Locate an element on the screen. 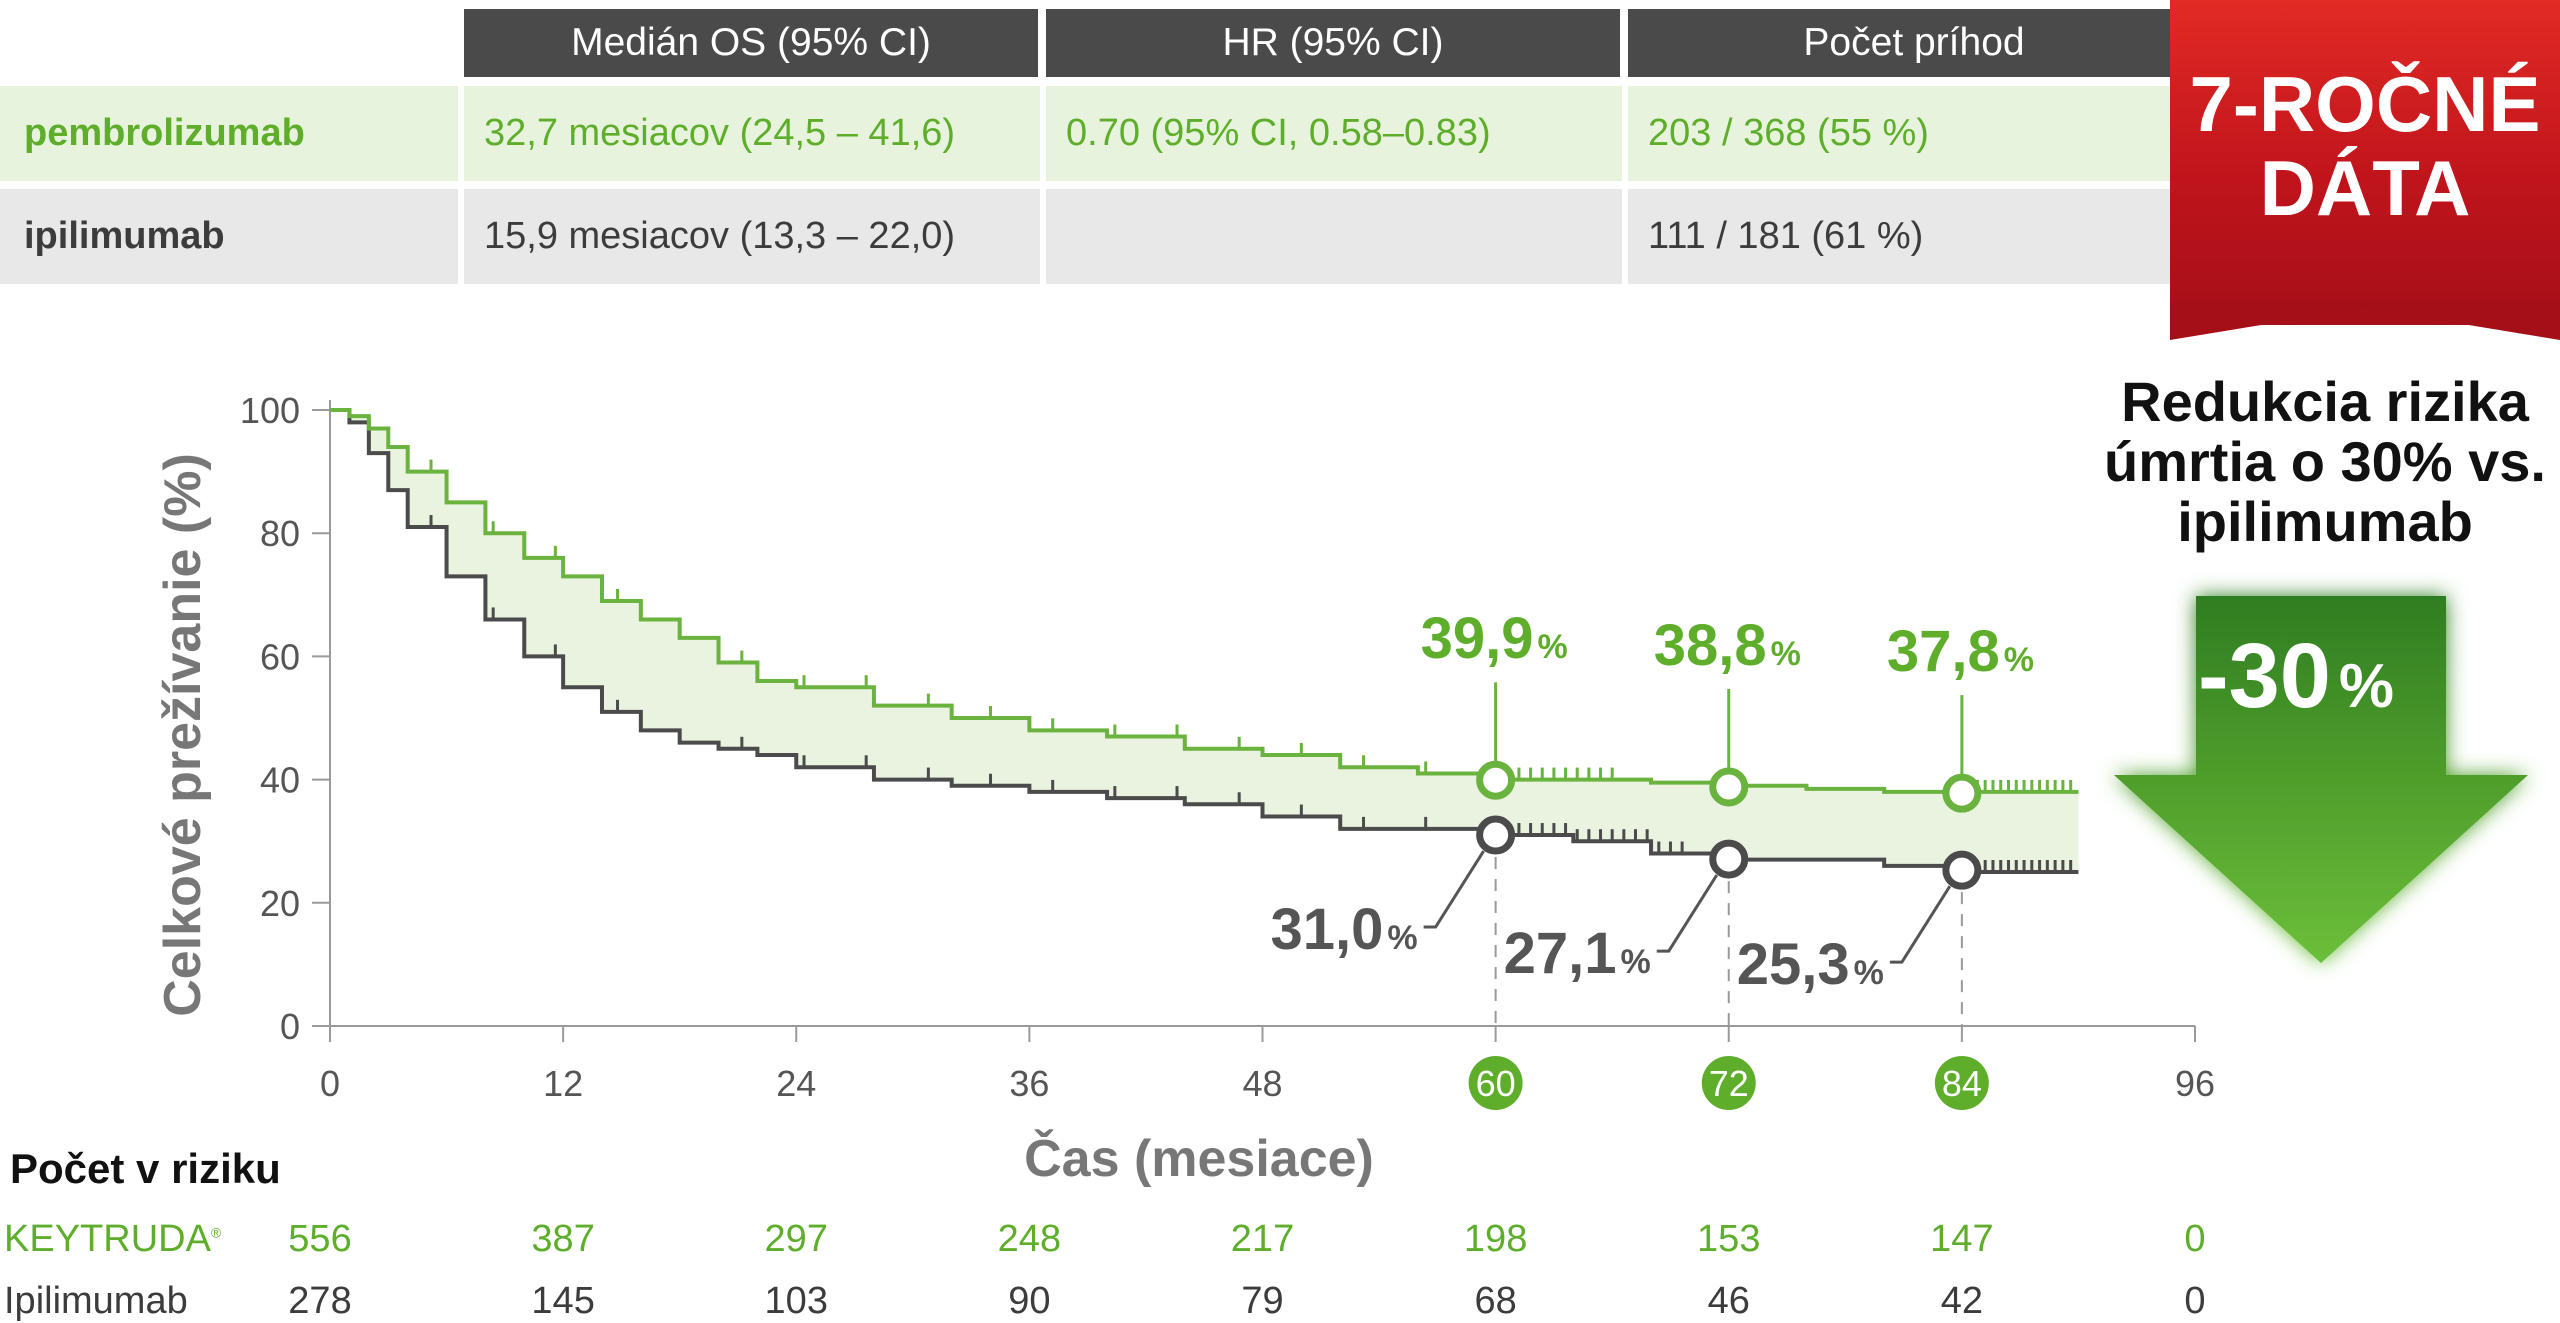 The image size is (2560, 1323). claim-line-2: úmrtia o 30% vs. is located at coordinates (2325, 461).